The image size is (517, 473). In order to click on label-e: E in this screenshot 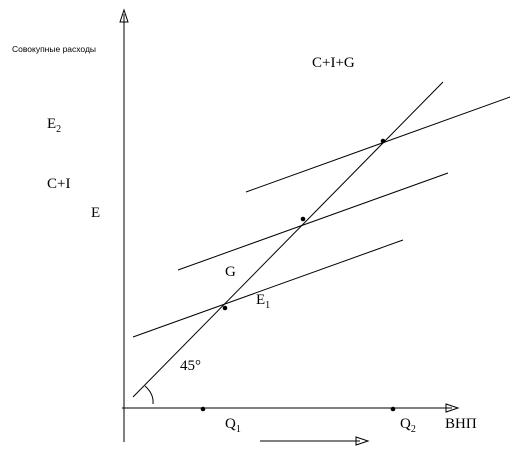, I will do `click(95, 213)`.